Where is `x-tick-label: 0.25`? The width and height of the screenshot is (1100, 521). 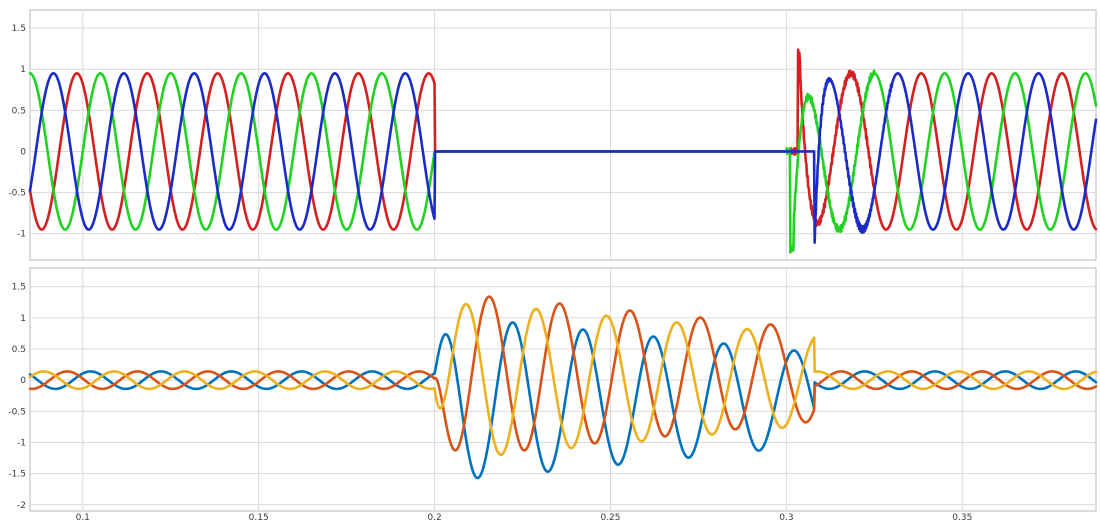
x-tick-label: 0.25 is located at coordinates (610, 517).